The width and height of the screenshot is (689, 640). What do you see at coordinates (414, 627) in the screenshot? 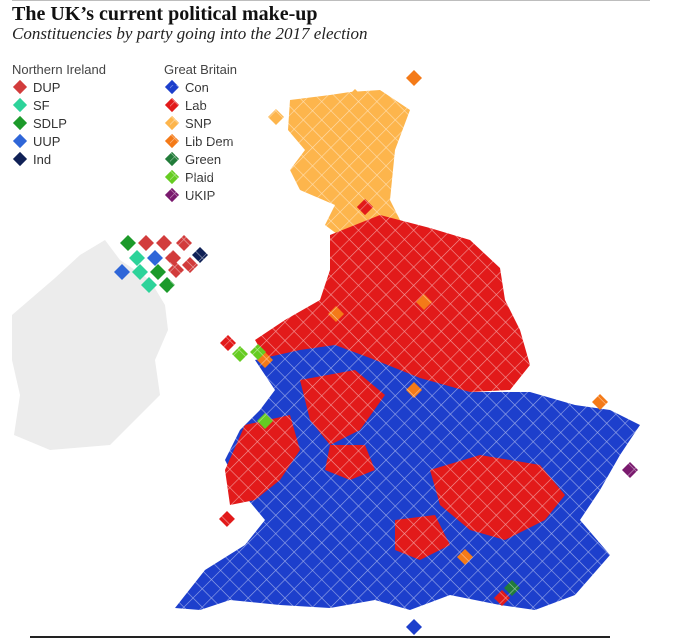
I see `gb-seat-con` at bounding box center [414, 627].